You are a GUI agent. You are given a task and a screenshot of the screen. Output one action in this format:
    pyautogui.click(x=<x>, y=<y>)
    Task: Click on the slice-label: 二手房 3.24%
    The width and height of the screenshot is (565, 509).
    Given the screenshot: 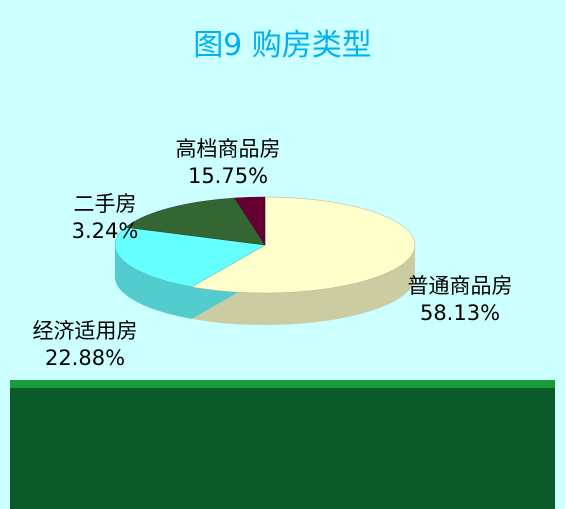 What is the action you would take?
    pyautogui.click(x=105, y=218)
    